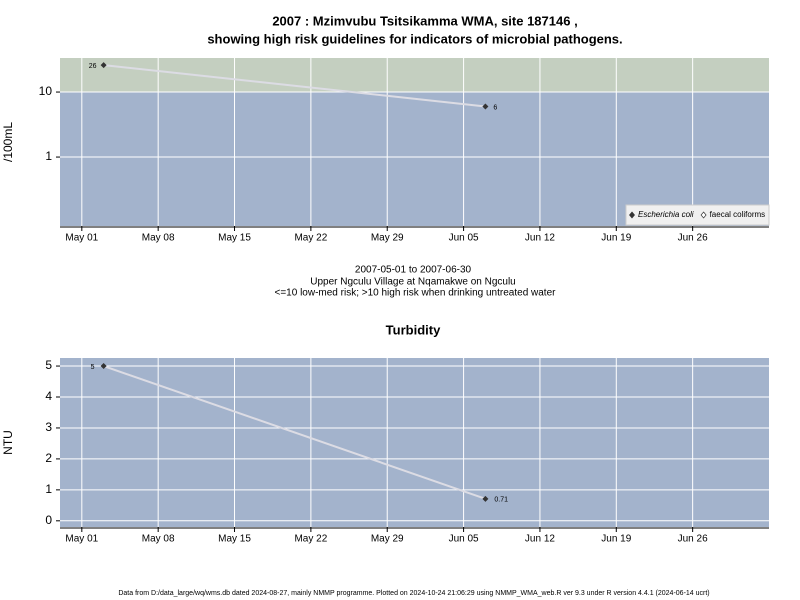  Describe the element at coordinates (413, 329) in the screenshot. I see `panel-title: Turbidity` at that location.